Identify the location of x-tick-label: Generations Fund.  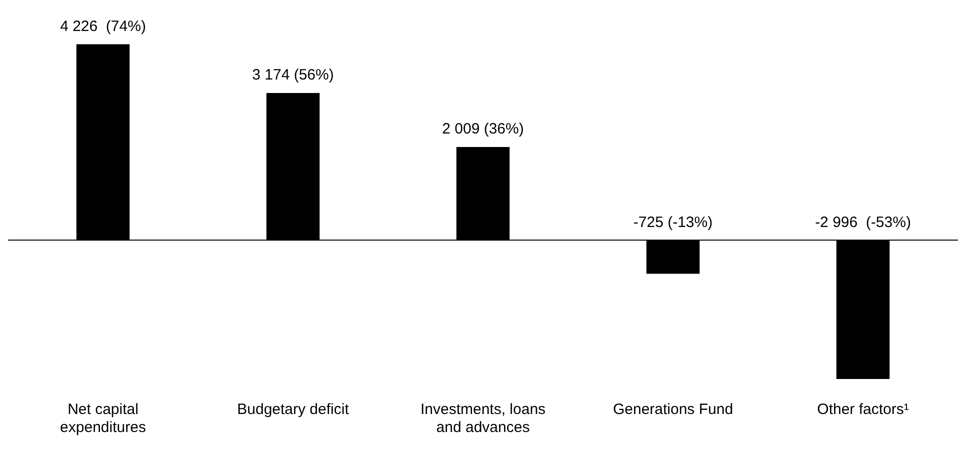
(673, 409).